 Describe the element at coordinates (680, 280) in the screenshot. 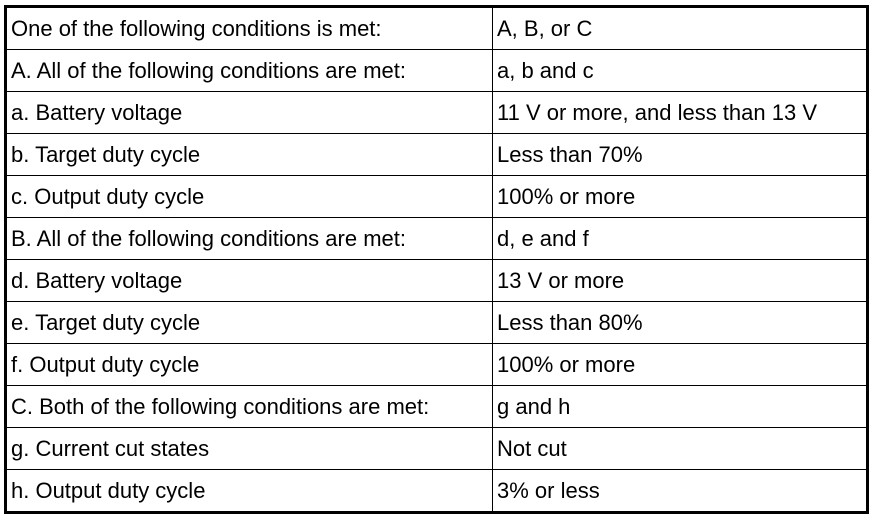

I see `value-cell: 13 V or more` at that location.